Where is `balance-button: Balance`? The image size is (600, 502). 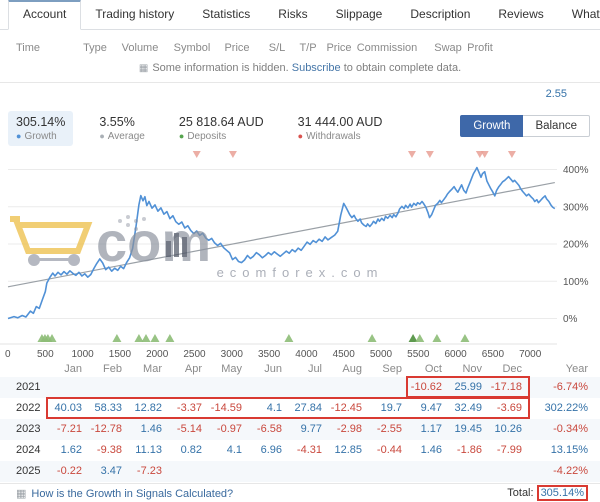 balance-button: Balance is located at coordinates (556, 126).